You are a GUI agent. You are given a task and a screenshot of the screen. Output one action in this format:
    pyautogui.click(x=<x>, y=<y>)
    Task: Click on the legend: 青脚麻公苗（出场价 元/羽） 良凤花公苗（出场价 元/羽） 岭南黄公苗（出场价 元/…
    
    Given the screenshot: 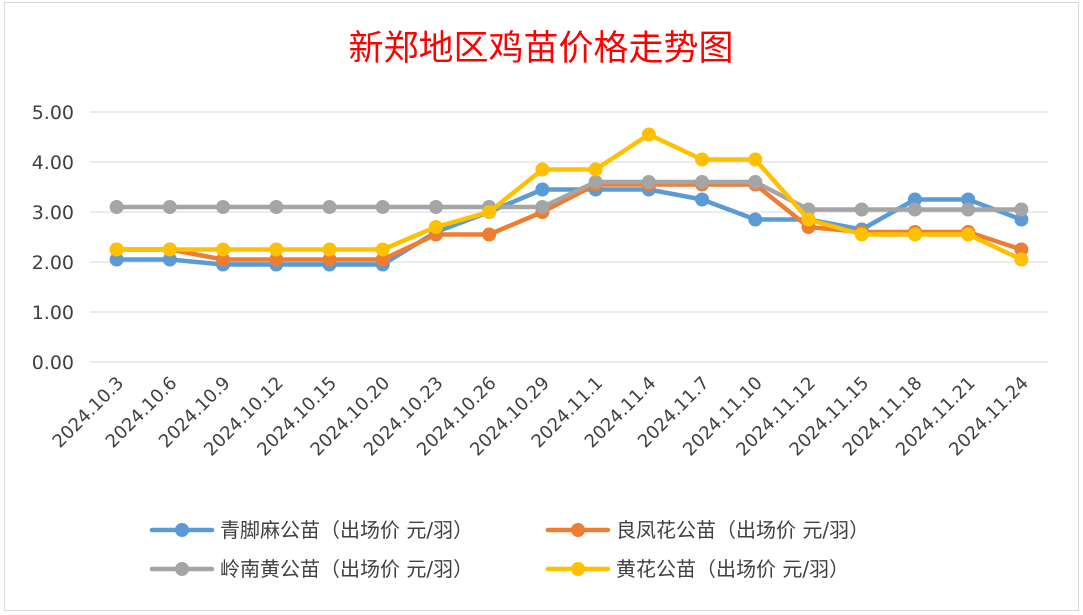 What is the action you would take?
    pyautogui.click(x=509, y=549)
    